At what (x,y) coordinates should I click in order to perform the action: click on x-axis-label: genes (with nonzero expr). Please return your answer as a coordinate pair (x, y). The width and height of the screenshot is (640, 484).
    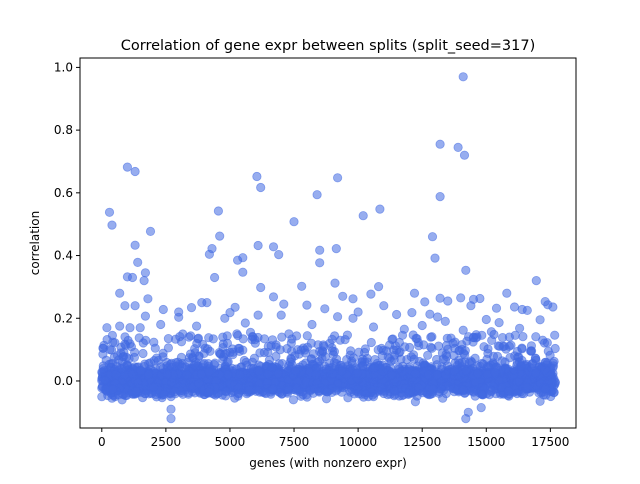
    Looking at the image, I should click on (328, 463).